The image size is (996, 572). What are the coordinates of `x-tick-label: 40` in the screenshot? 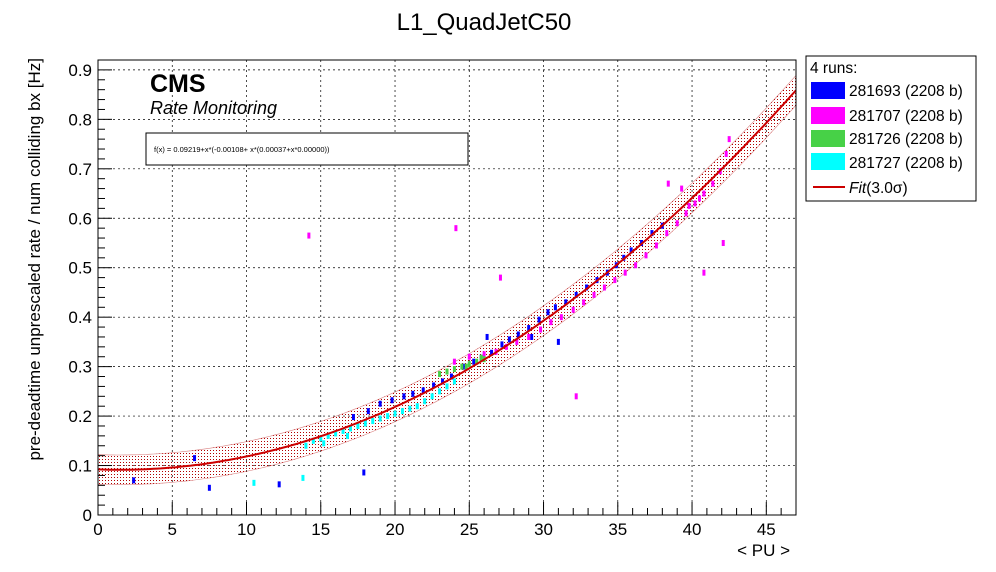 It's located at (692, 529).